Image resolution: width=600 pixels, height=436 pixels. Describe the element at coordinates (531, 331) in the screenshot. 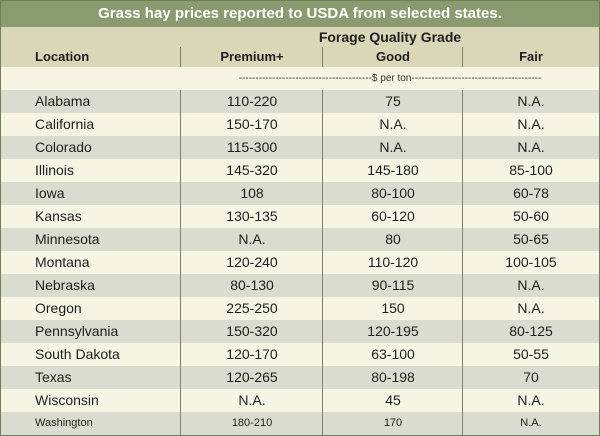

I see `cell-fair: 80-125` at that location.